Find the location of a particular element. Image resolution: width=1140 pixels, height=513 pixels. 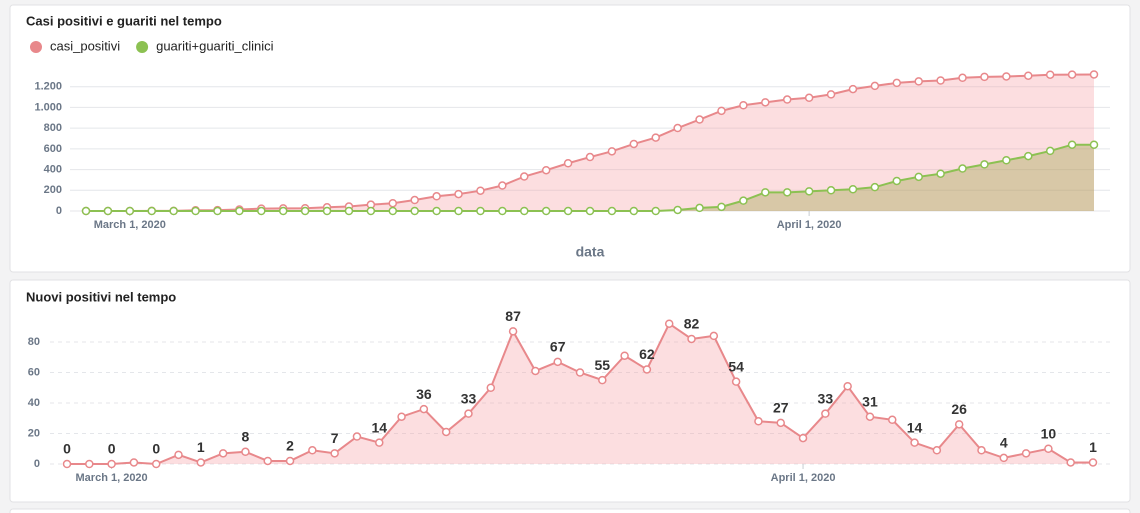

chart-title: Nuovi positivi nel tempo is located at coordinates (101, 296).